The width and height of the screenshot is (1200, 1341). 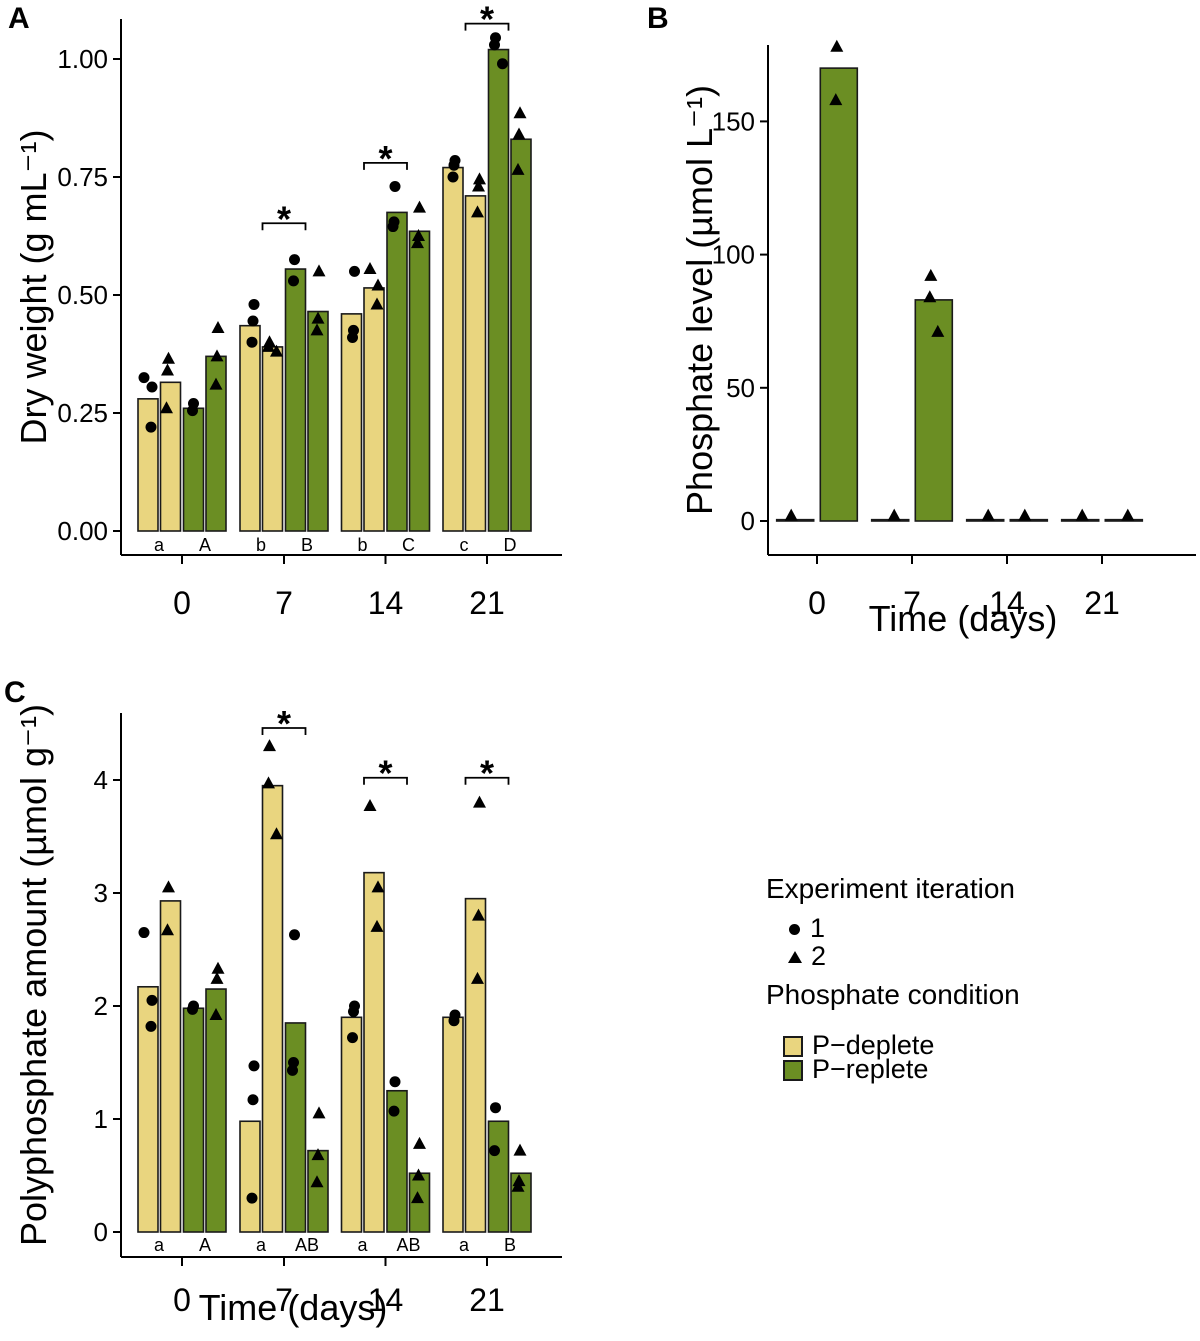 I want to click on replete-group-letter: A, so click(x=205, y=545).